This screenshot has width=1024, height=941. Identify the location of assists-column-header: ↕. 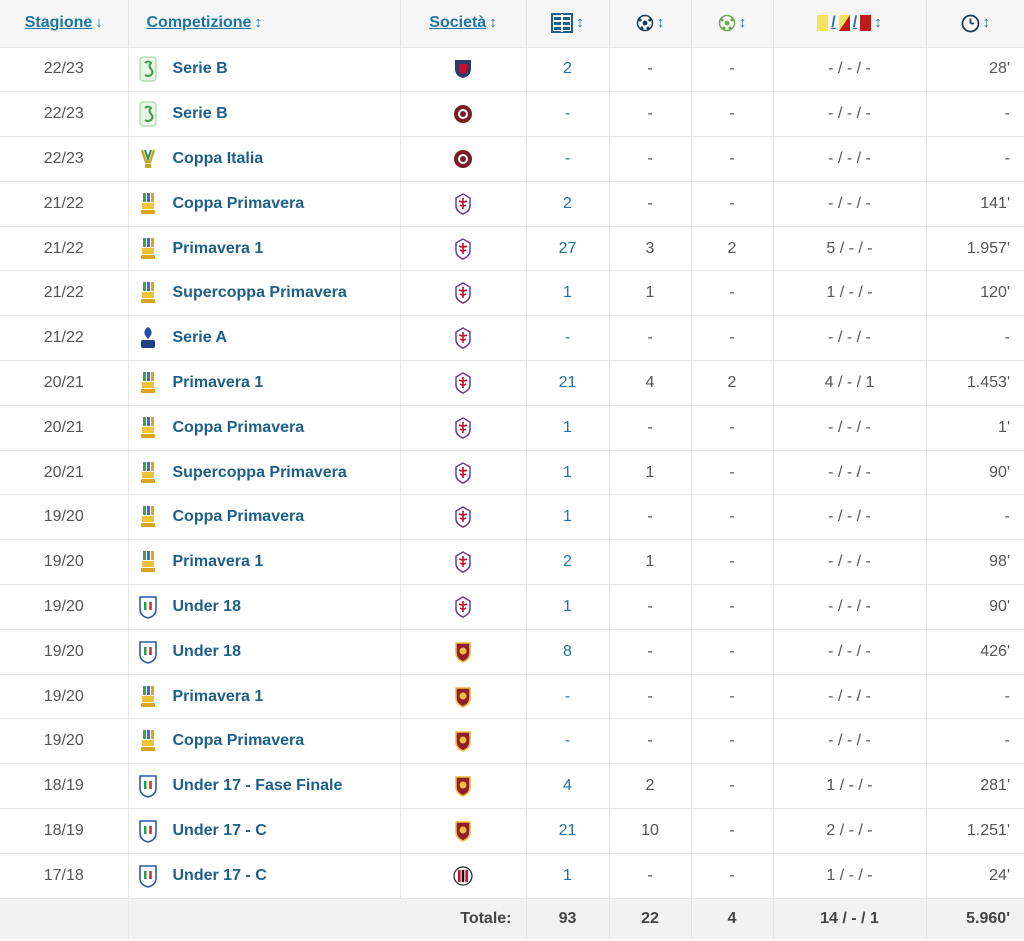
(732, 24).